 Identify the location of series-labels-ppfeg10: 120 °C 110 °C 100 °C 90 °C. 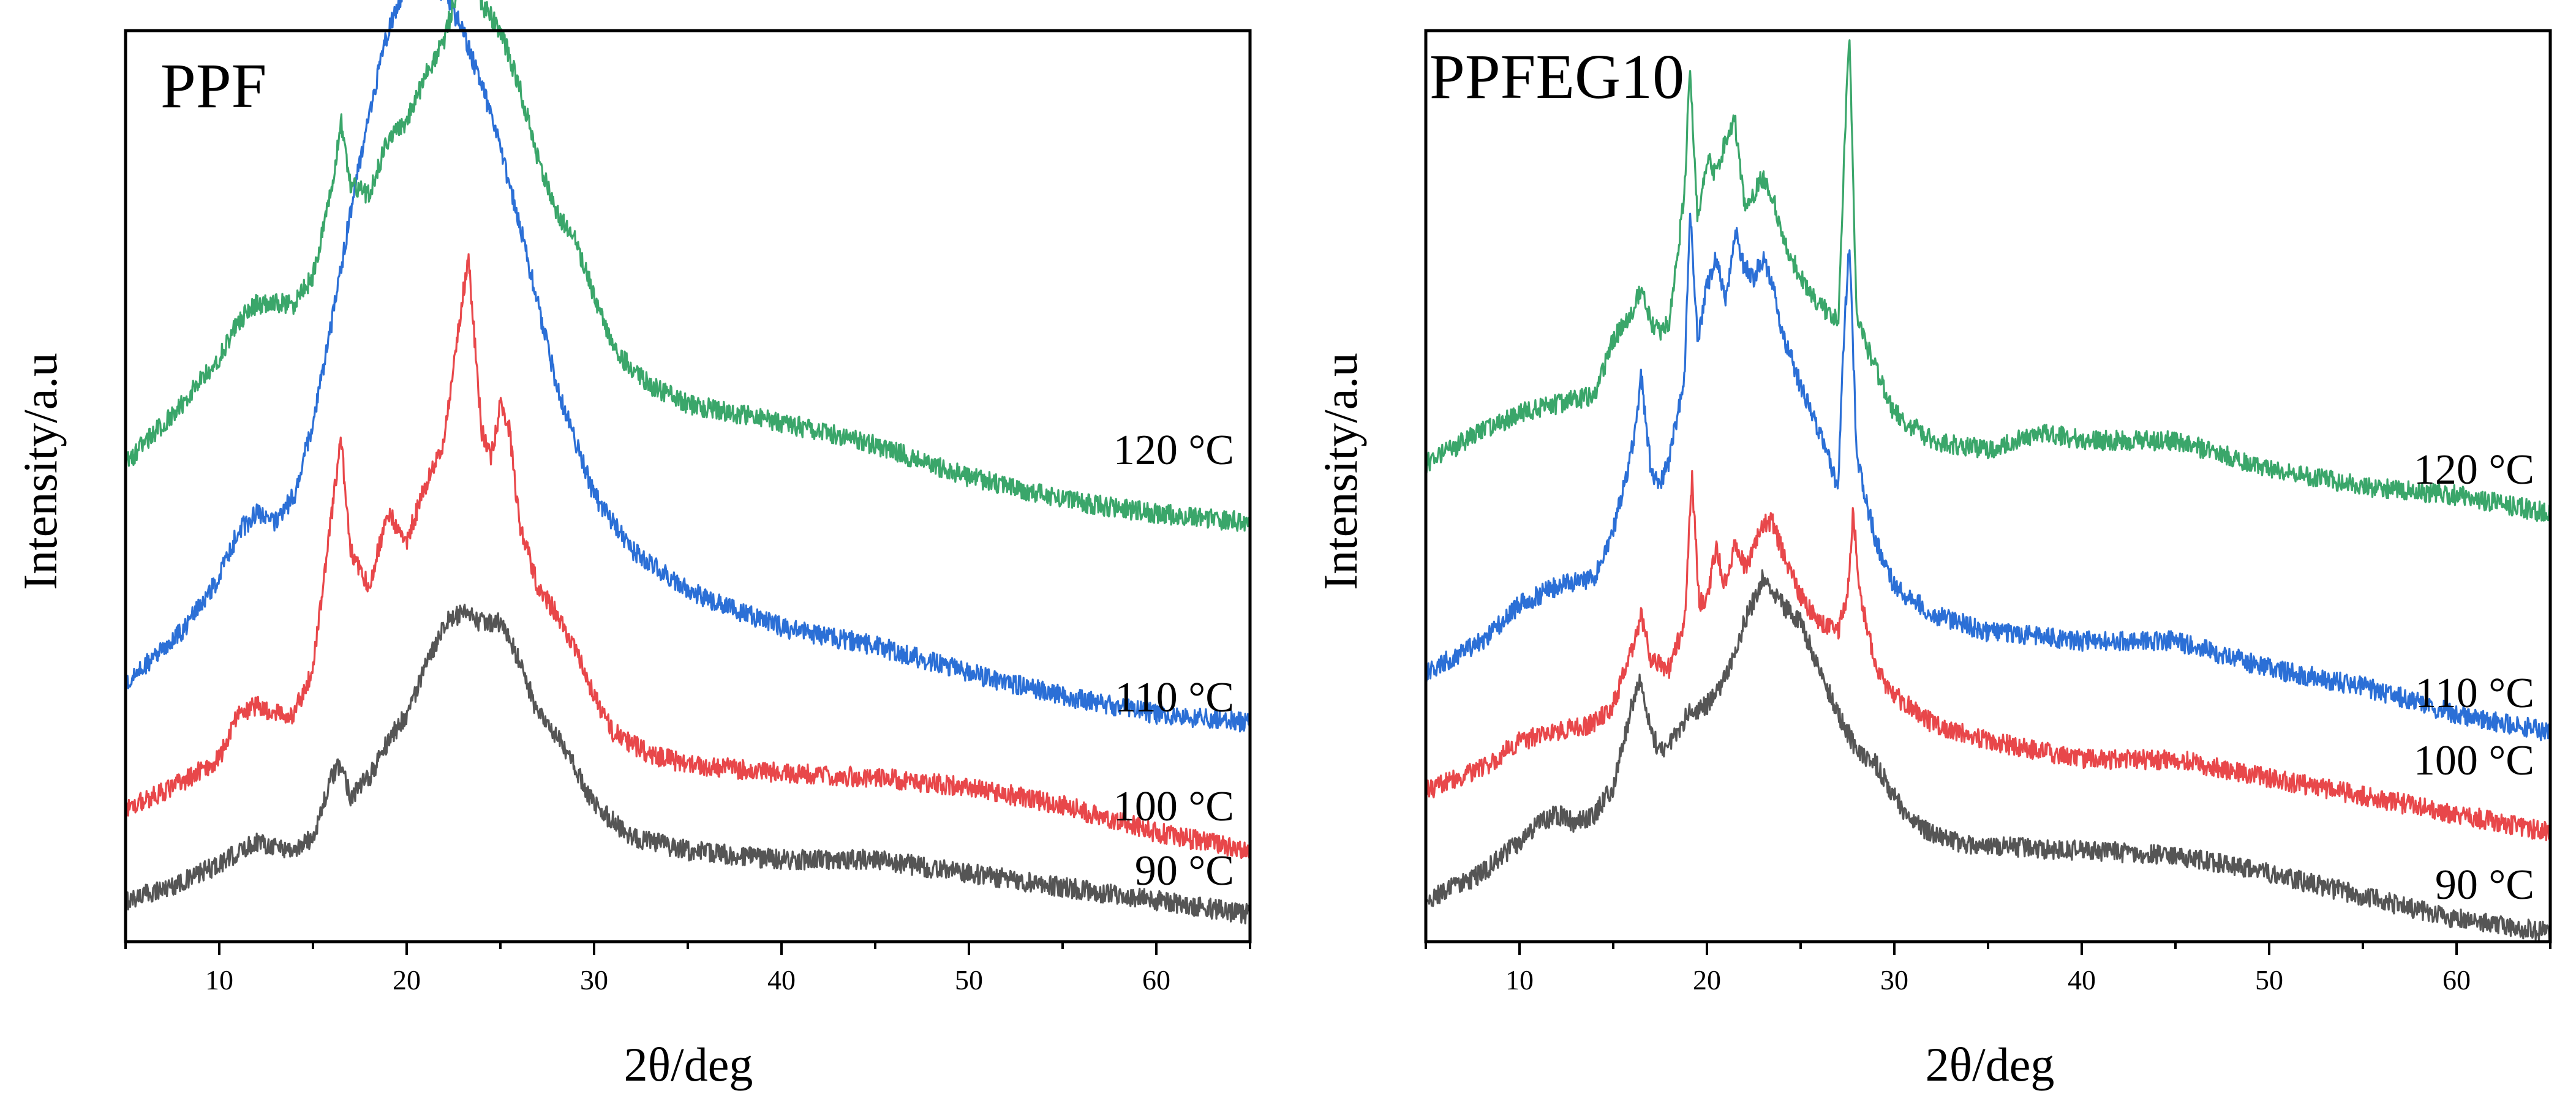
(2474, 677).